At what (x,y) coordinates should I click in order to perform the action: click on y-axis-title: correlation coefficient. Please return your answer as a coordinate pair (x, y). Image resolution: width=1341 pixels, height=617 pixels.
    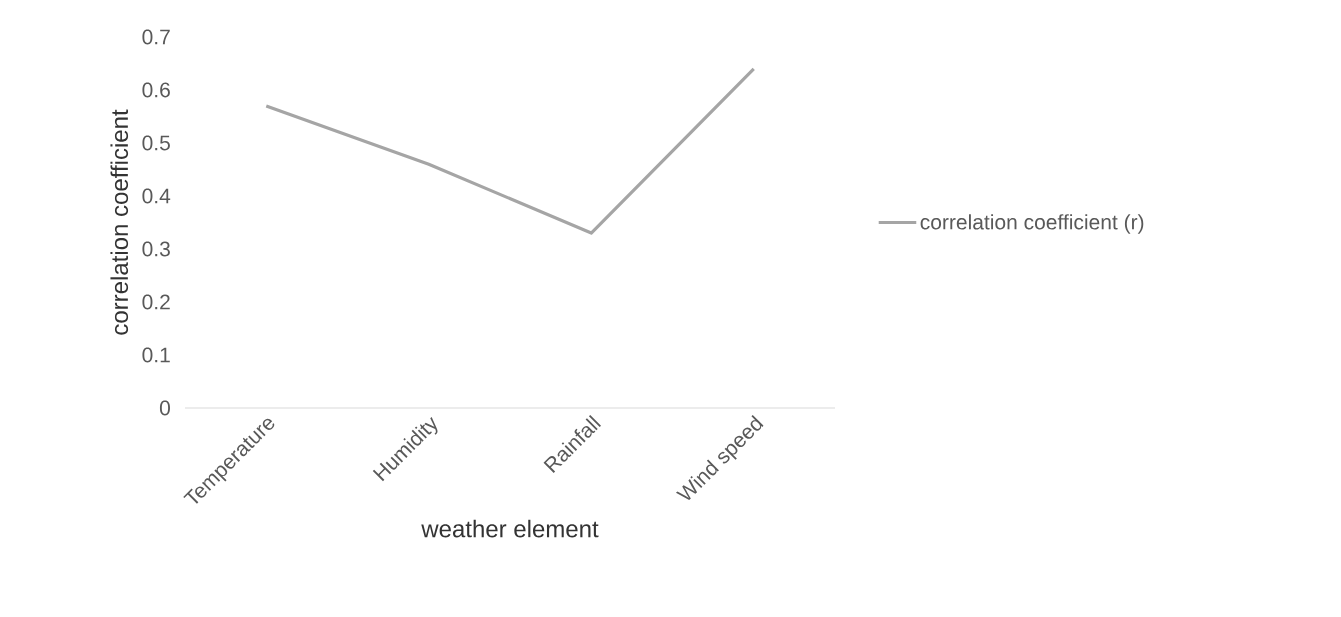
    Looking at the image, I should click on (119, 222).